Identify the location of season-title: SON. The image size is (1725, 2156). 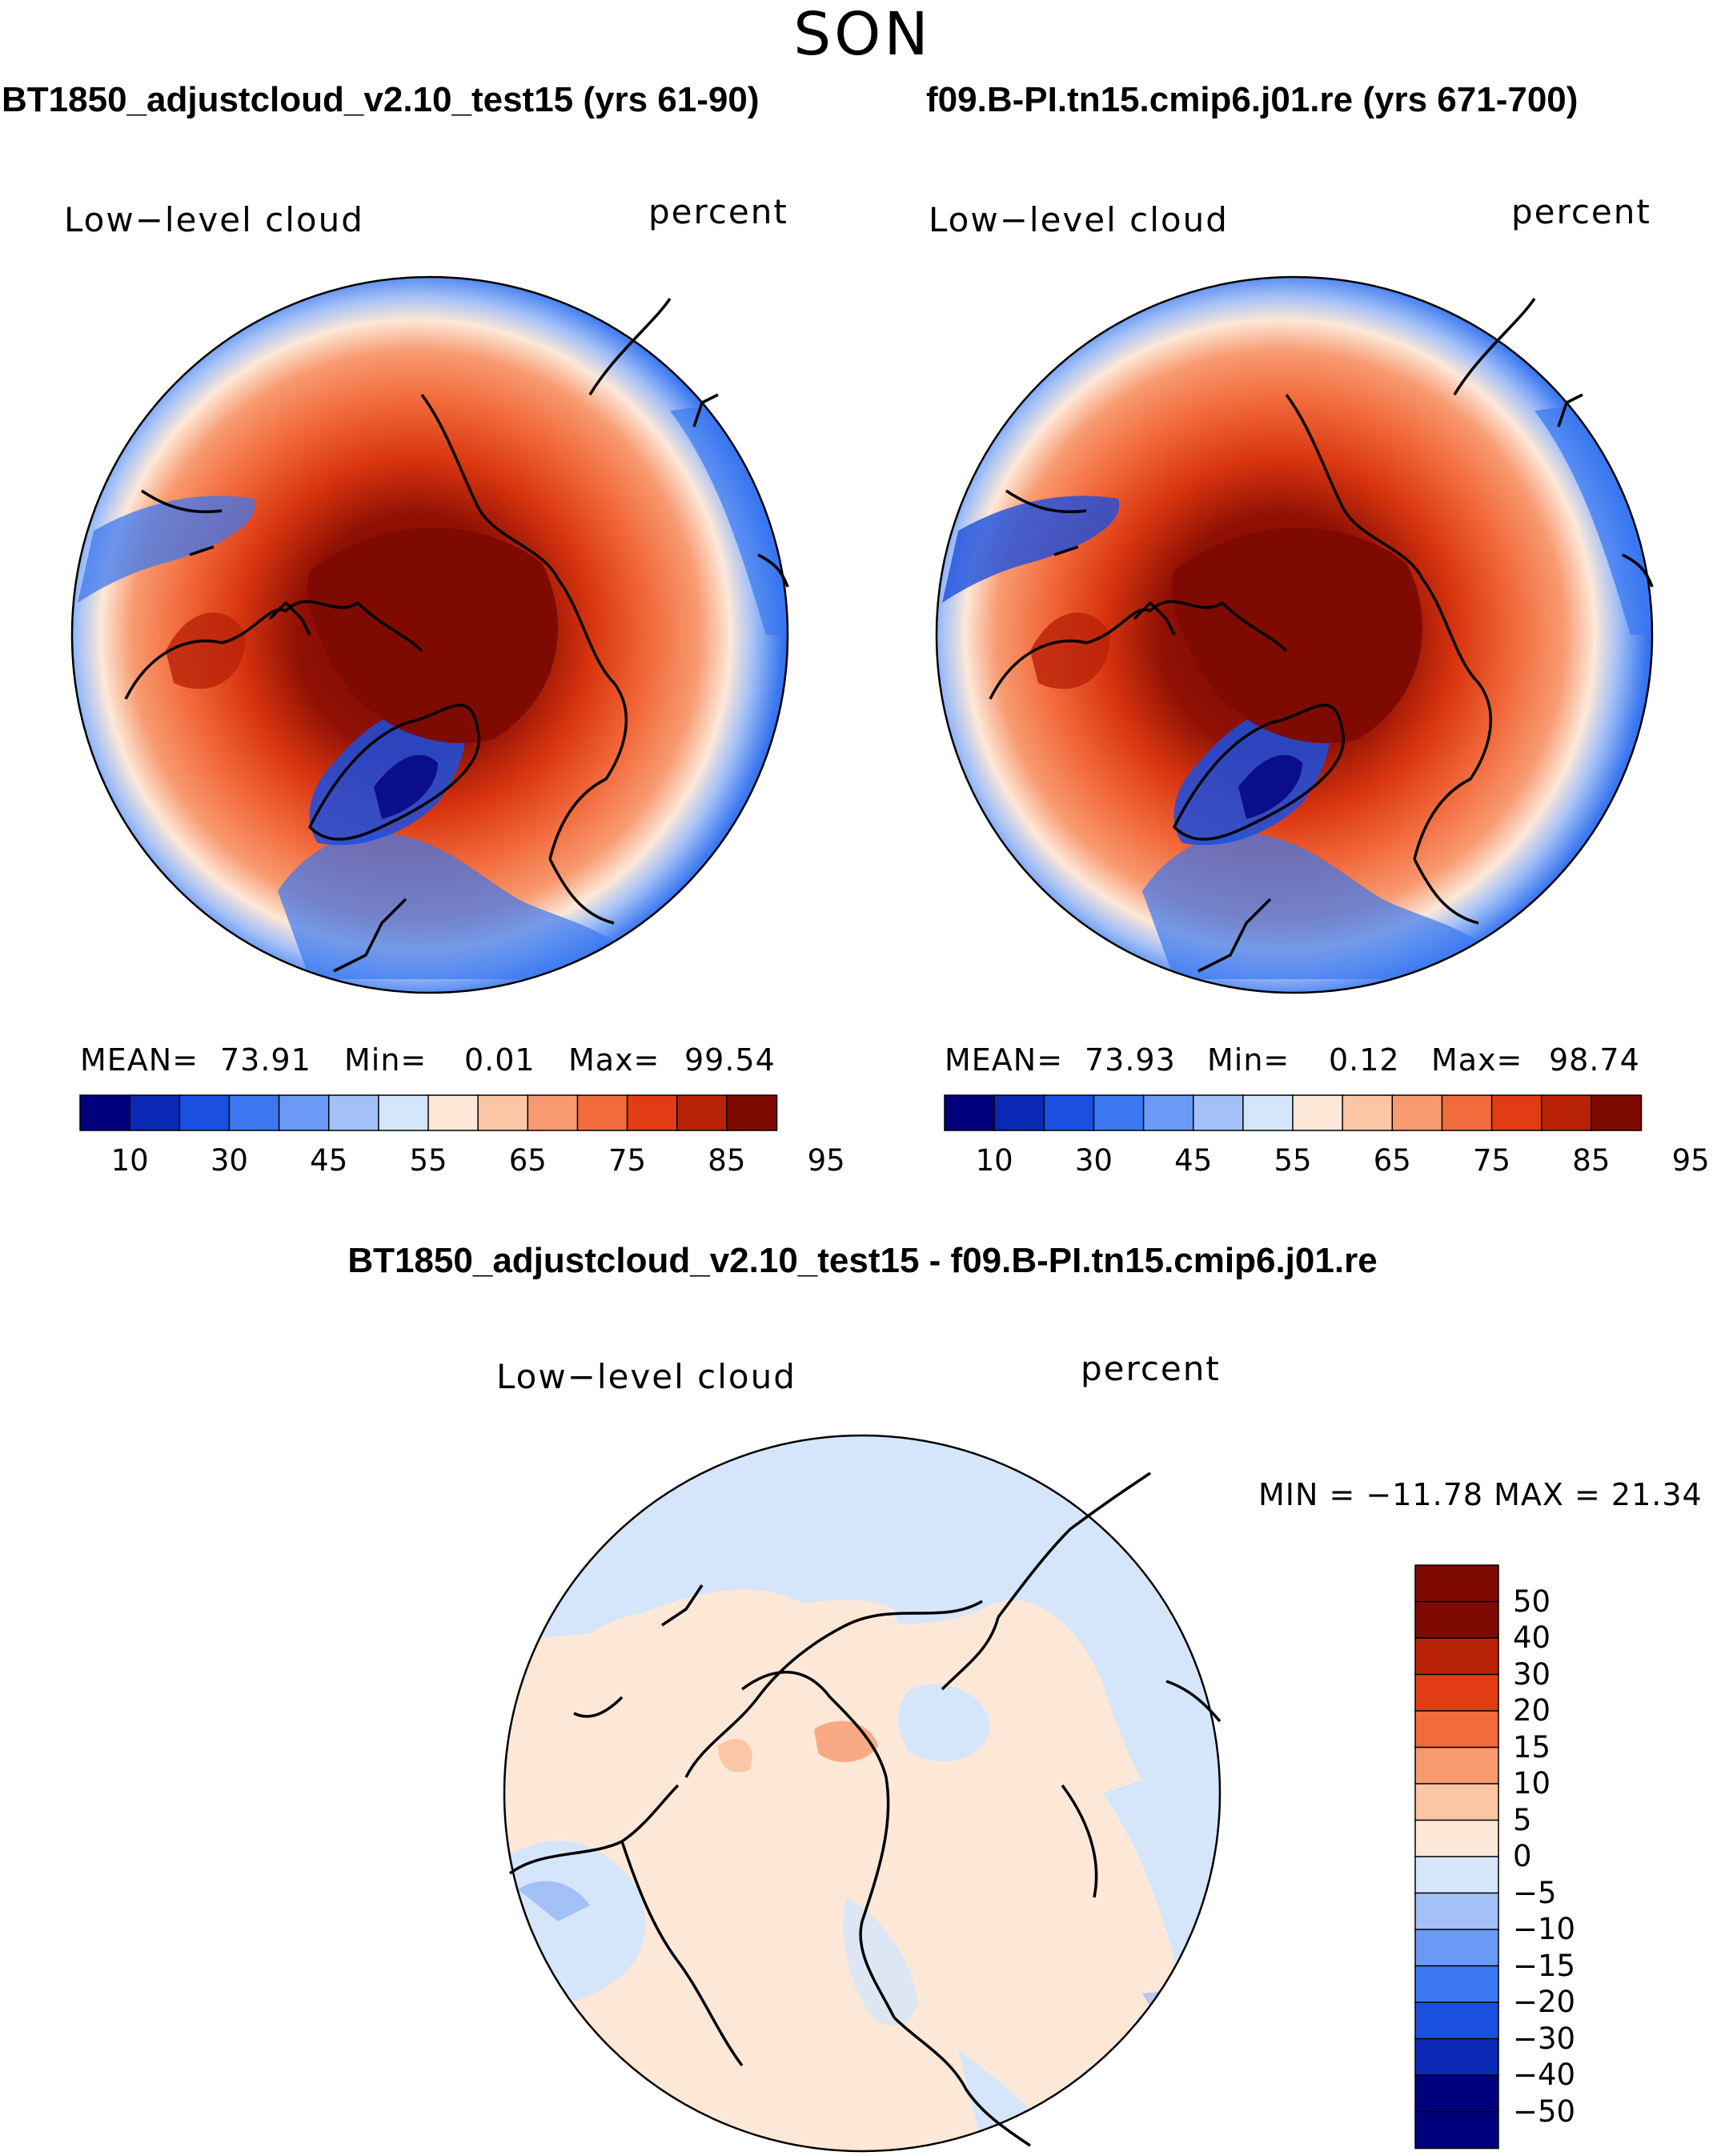
(862, 34).